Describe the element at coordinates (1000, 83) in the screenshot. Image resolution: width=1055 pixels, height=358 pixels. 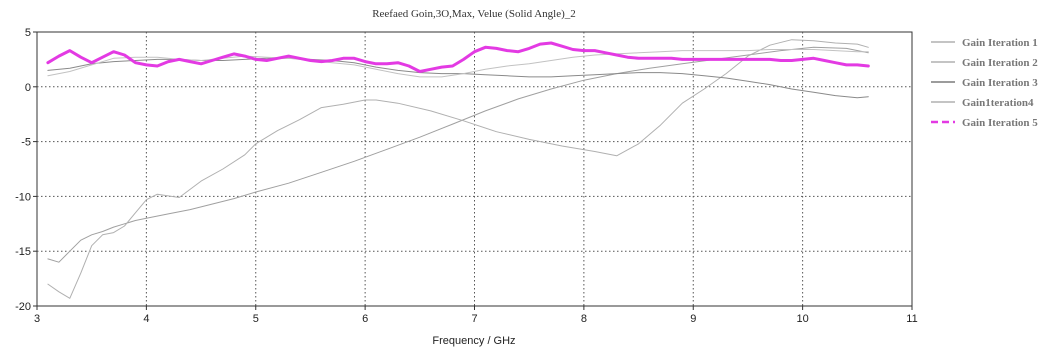
I see `legend-label: Gain Iteration 3` at that location.